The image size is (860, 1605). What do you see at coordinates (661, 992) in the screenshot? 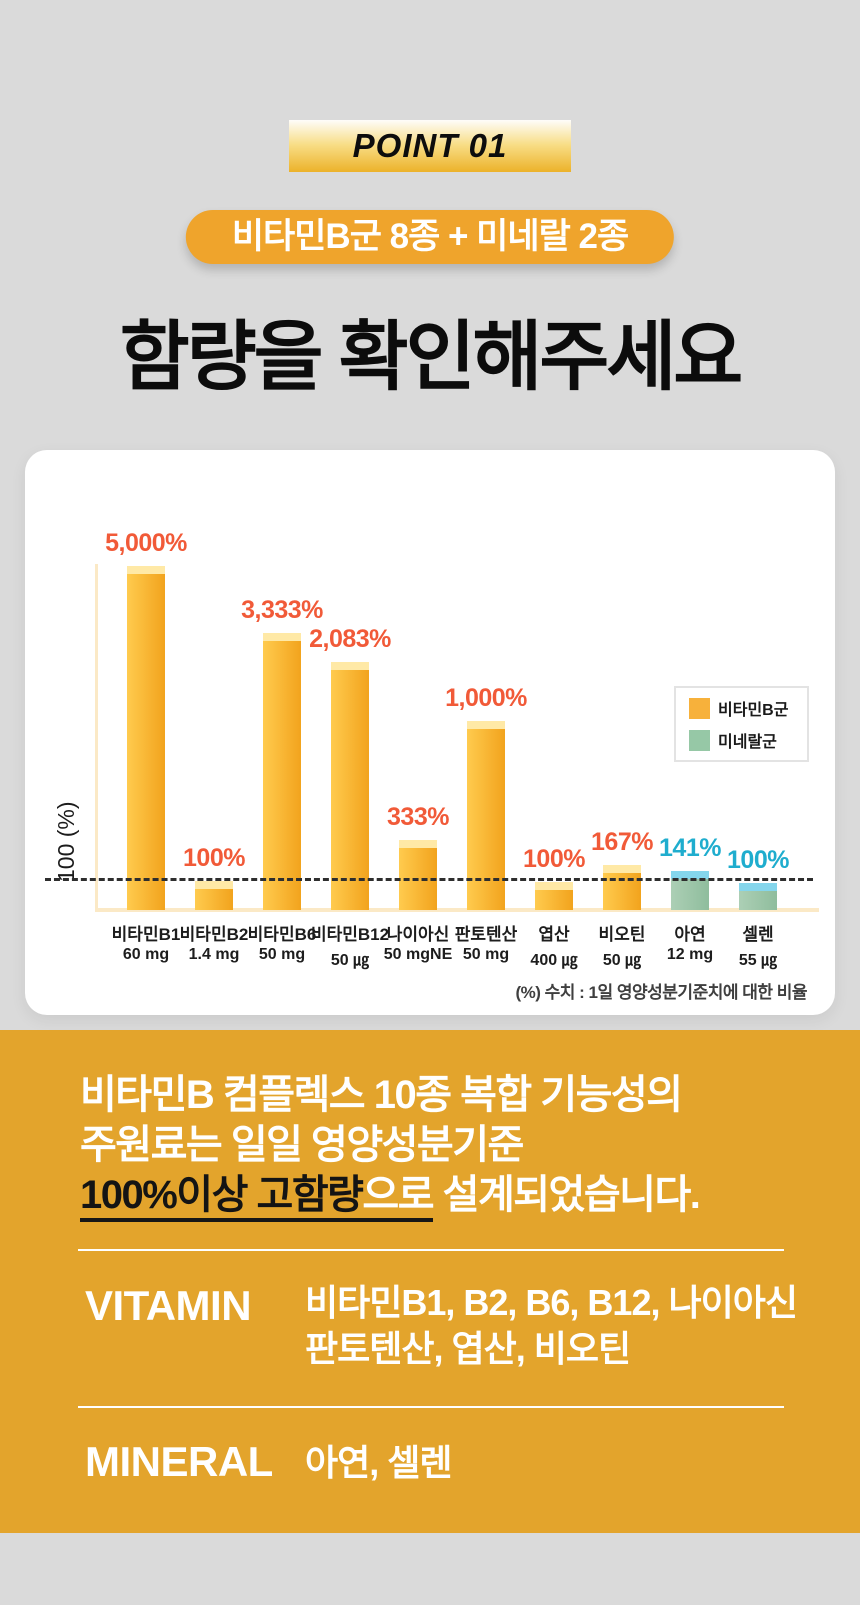
I see `chart-footnote: (%) 수치 : 1일 영양성분기준치에 대한 비율` at bounding box center [661, 992].